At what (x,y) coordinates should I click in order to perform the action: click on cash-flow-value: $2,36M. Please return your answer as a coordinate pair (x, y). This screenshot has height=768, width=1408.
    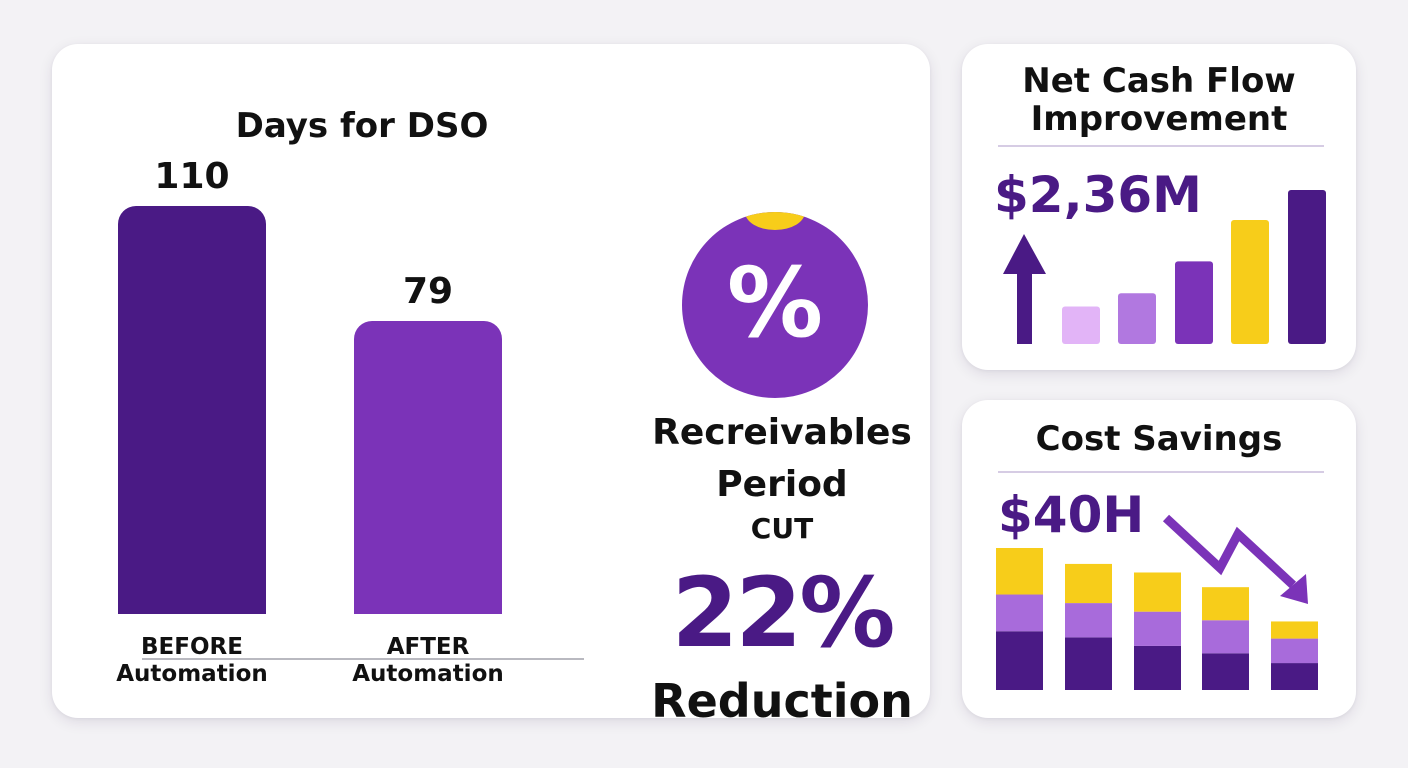
    Looking at the image, I should click on (1098, 195).